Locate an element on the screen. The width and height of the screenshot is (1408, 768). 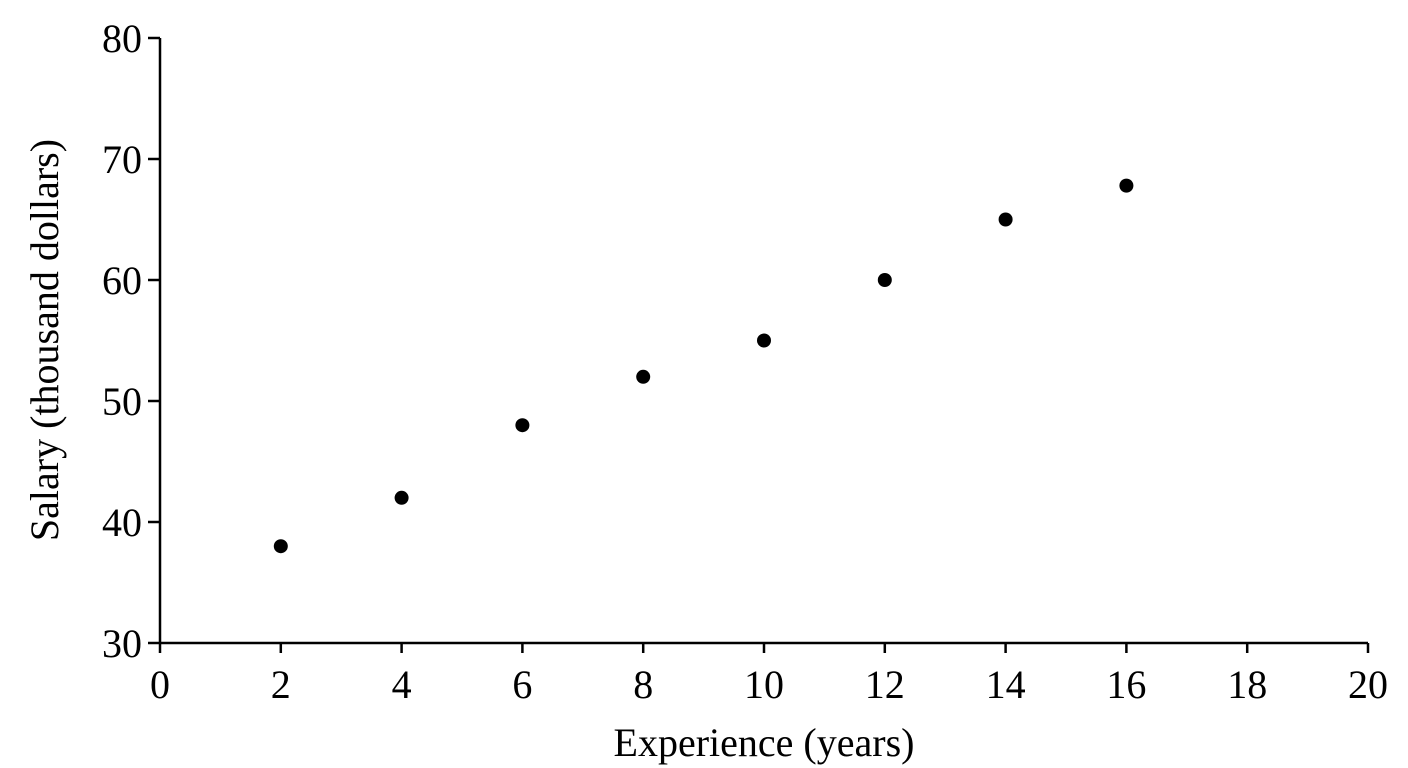
x-tick-label: 10 is located at coordinates (764, 684).